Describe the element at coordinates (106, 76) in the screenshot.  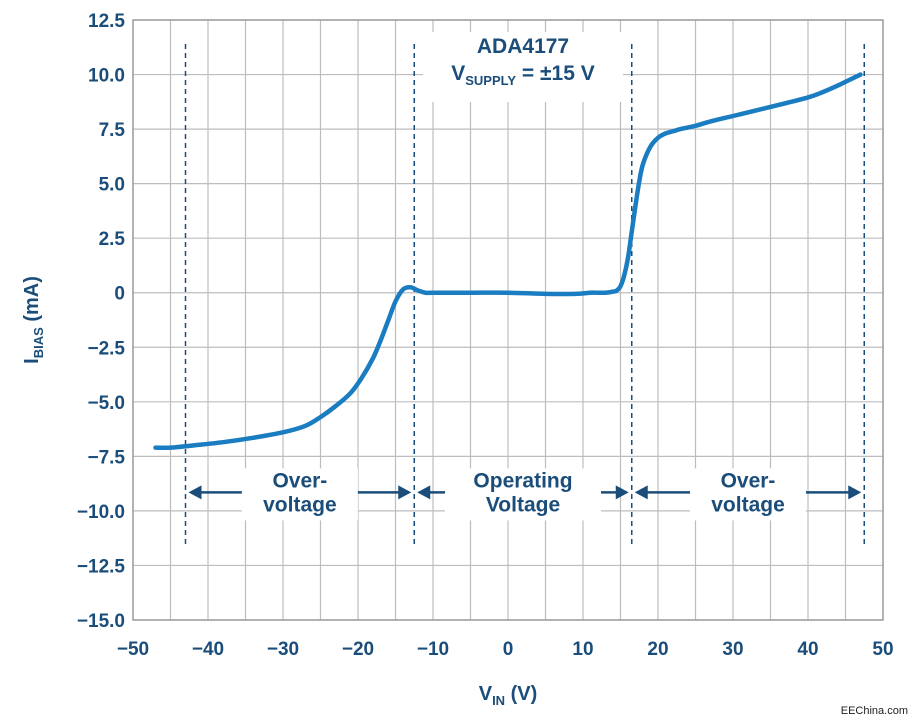
I see `y-tick-label: 10.0` at that location.